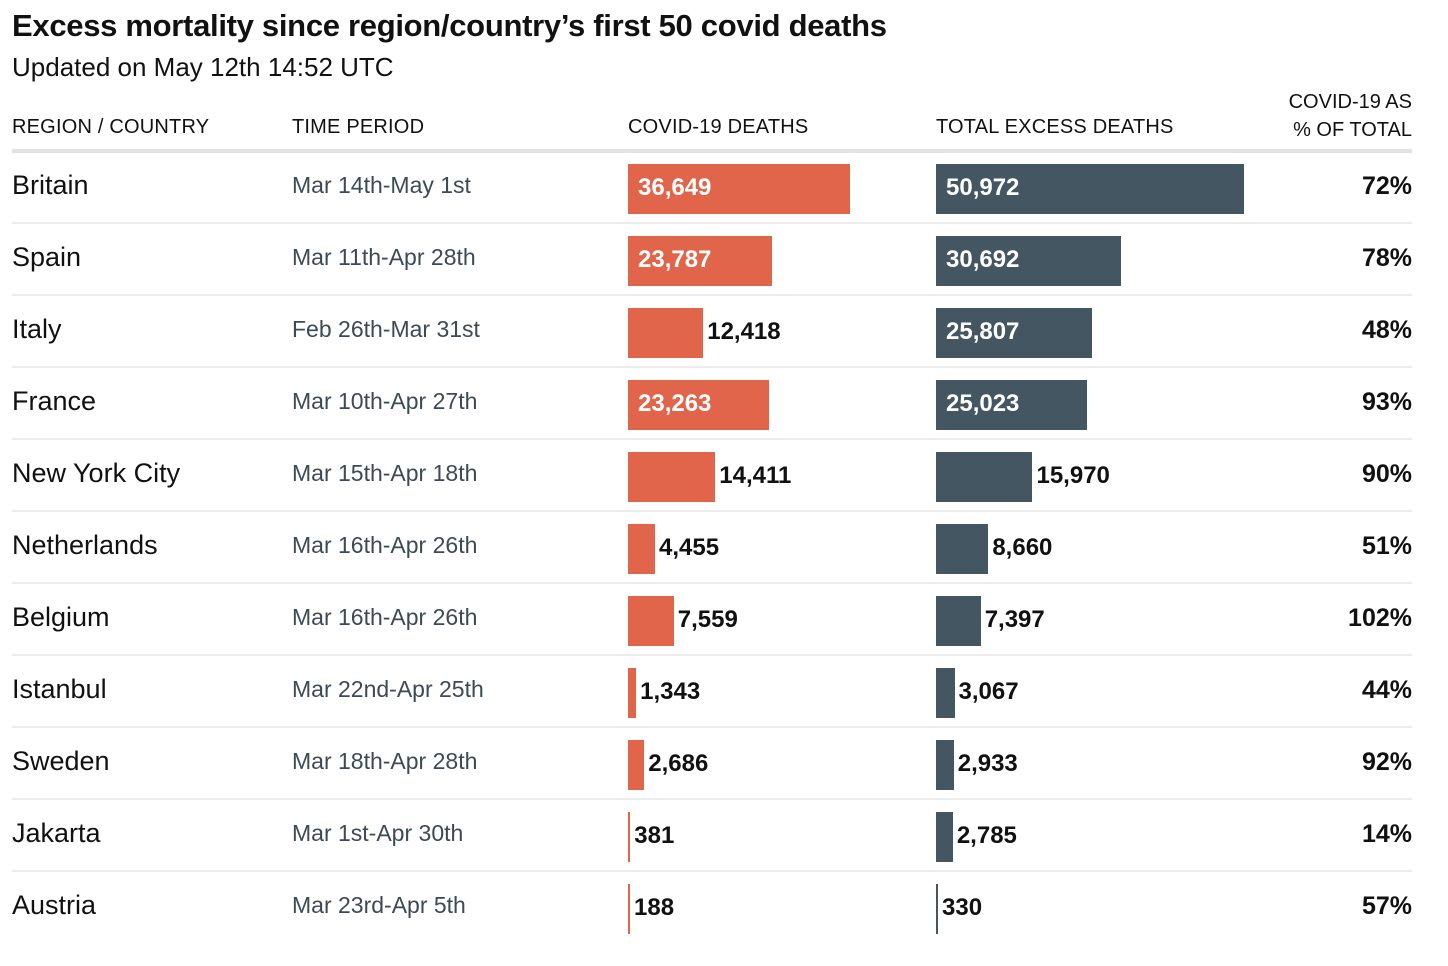 The width and height of the screenshot is (1448, 966). I want to click on time-period-label: Mar 14th-May 1st, so click(381, 185).